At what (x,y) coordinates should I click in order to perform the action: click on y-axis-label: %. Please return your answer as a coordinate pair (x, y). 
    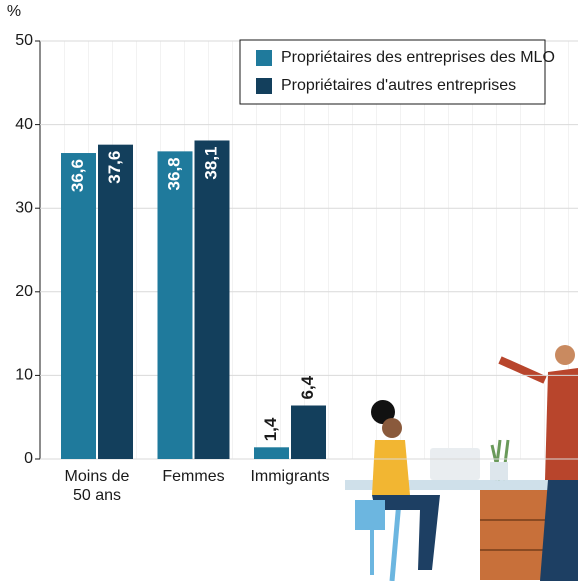
    Looking at the image, I should click on (14, 11).